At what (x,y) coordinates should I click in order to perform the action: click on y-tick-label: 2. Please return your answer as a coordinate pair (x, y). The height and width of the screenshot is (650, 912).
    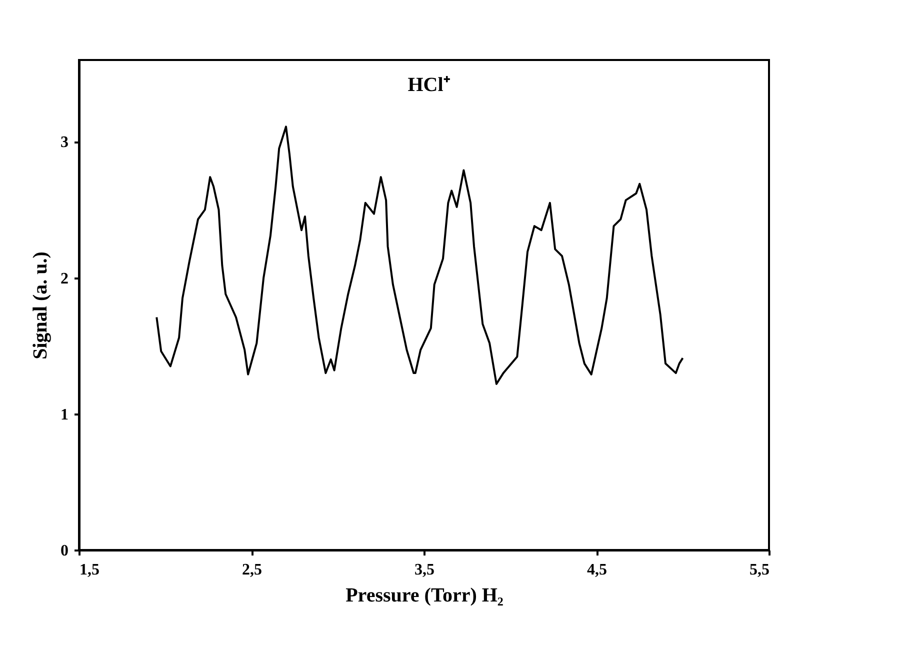
    Looking at the image, I should click on (64, 279).